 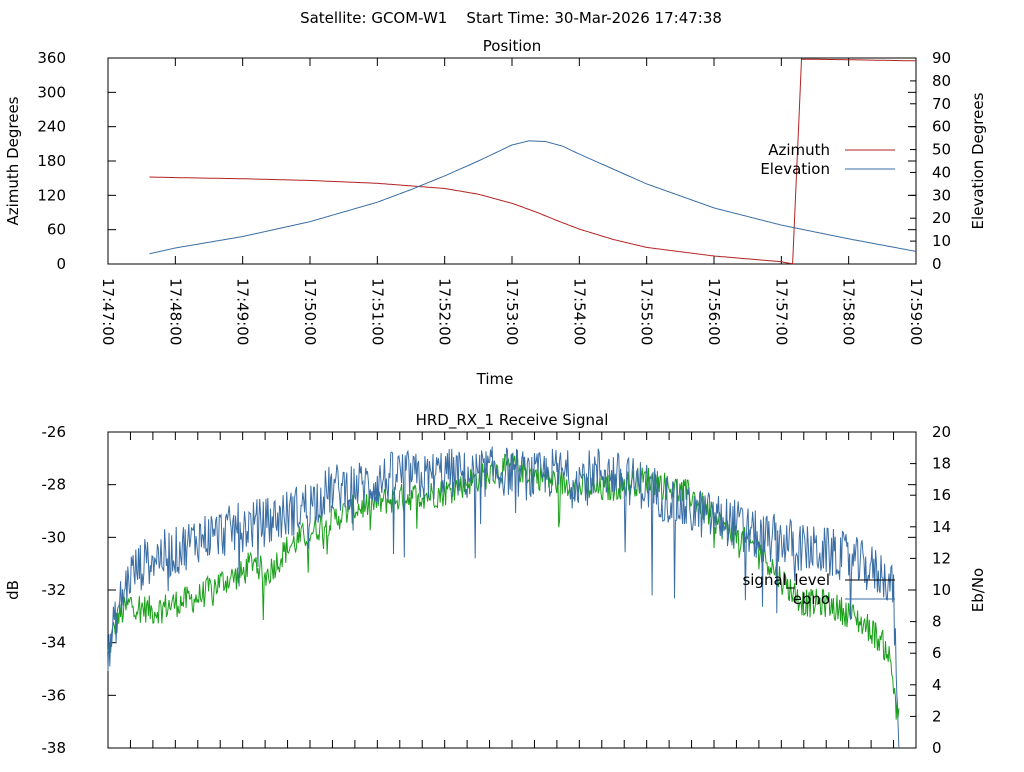 What do you see at coordinates (54, 432) in the screenshot?
I see `chart2-y-tick-label: -26` at bounding box center [54, 432].